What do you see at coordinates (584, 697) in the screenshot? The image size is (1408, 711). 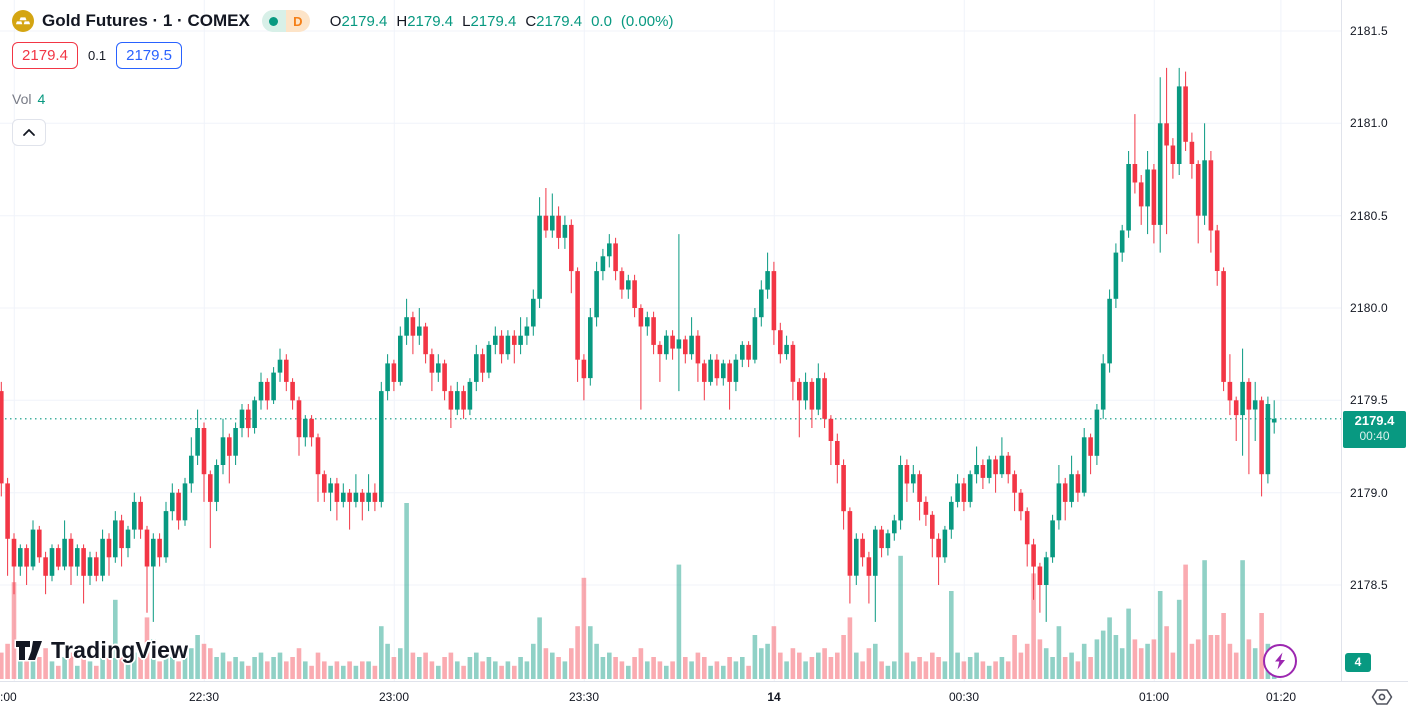 I see `time-tick-label: 23:30` at bounding box center [584, 697].